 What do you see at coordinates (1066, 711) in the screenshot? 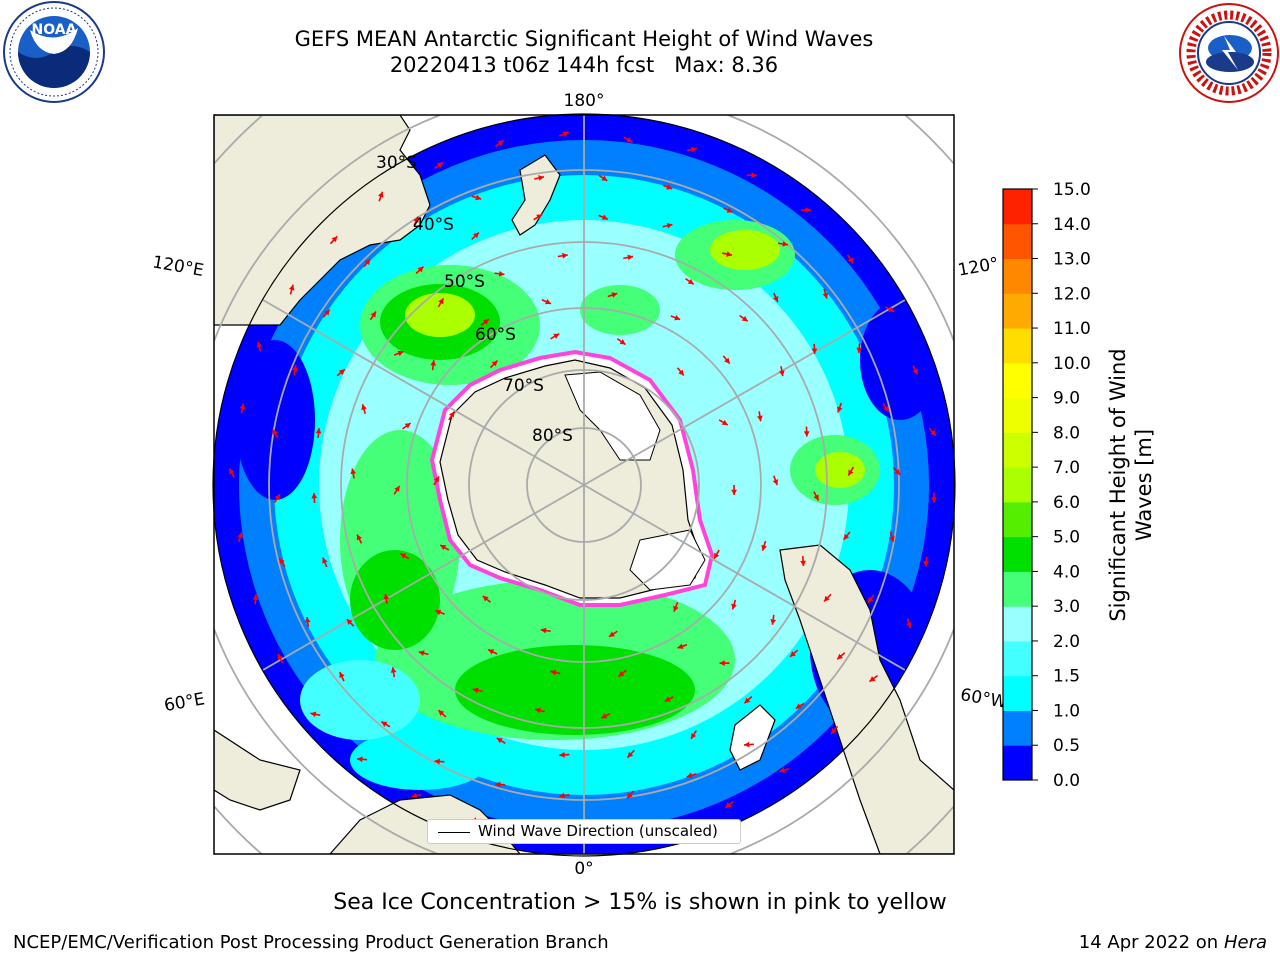
I see `colorbar-tick-label: 1.0` at bounding box center [1066, 711].